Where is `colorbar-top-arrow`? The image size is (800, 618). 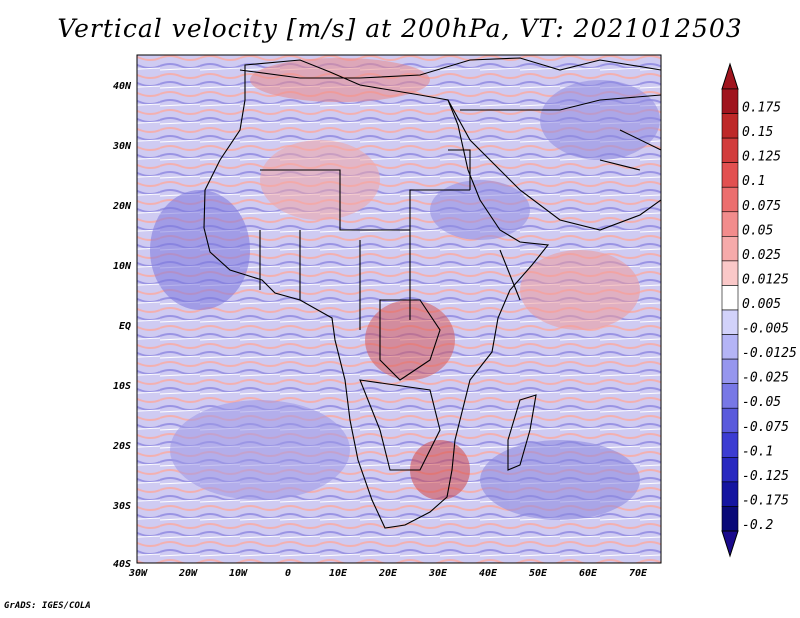
colorbar-top-arrow is located at coordinates (730, 76).